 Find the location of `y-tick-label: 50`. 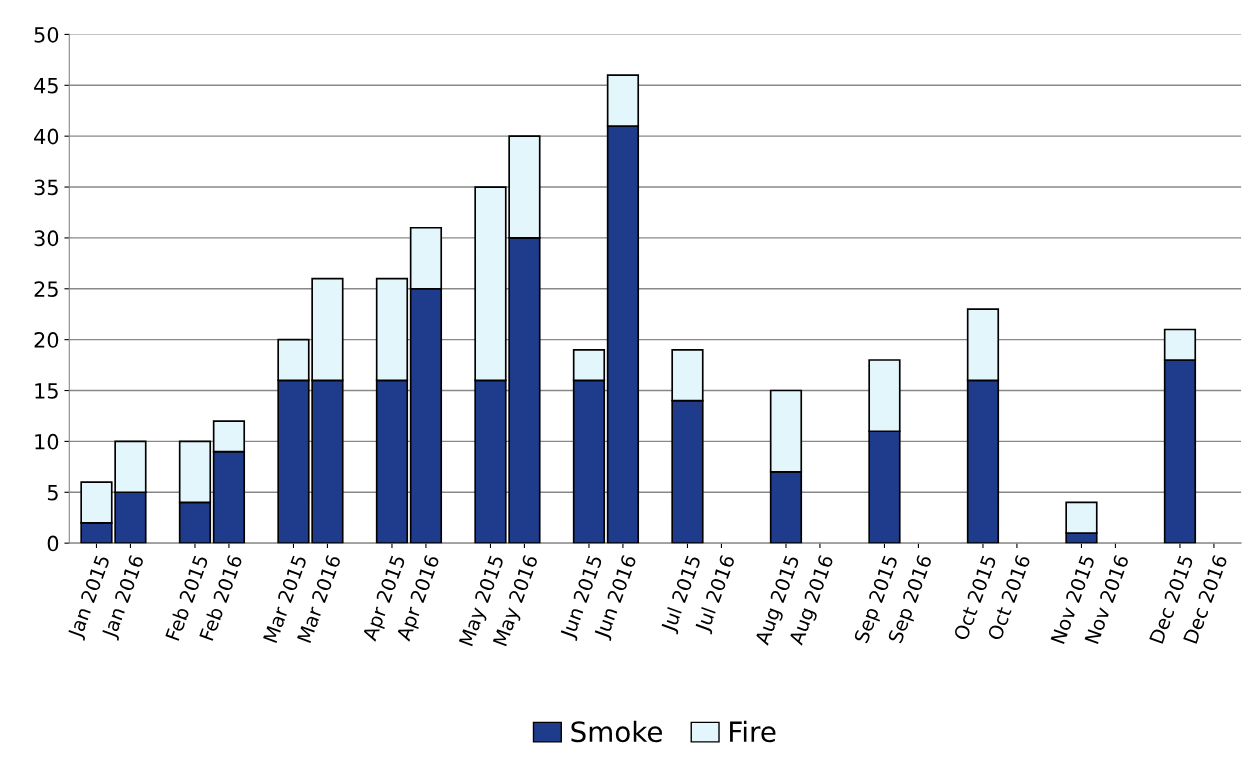

y-tick-label: 50 is located at coordinates (46, 34).